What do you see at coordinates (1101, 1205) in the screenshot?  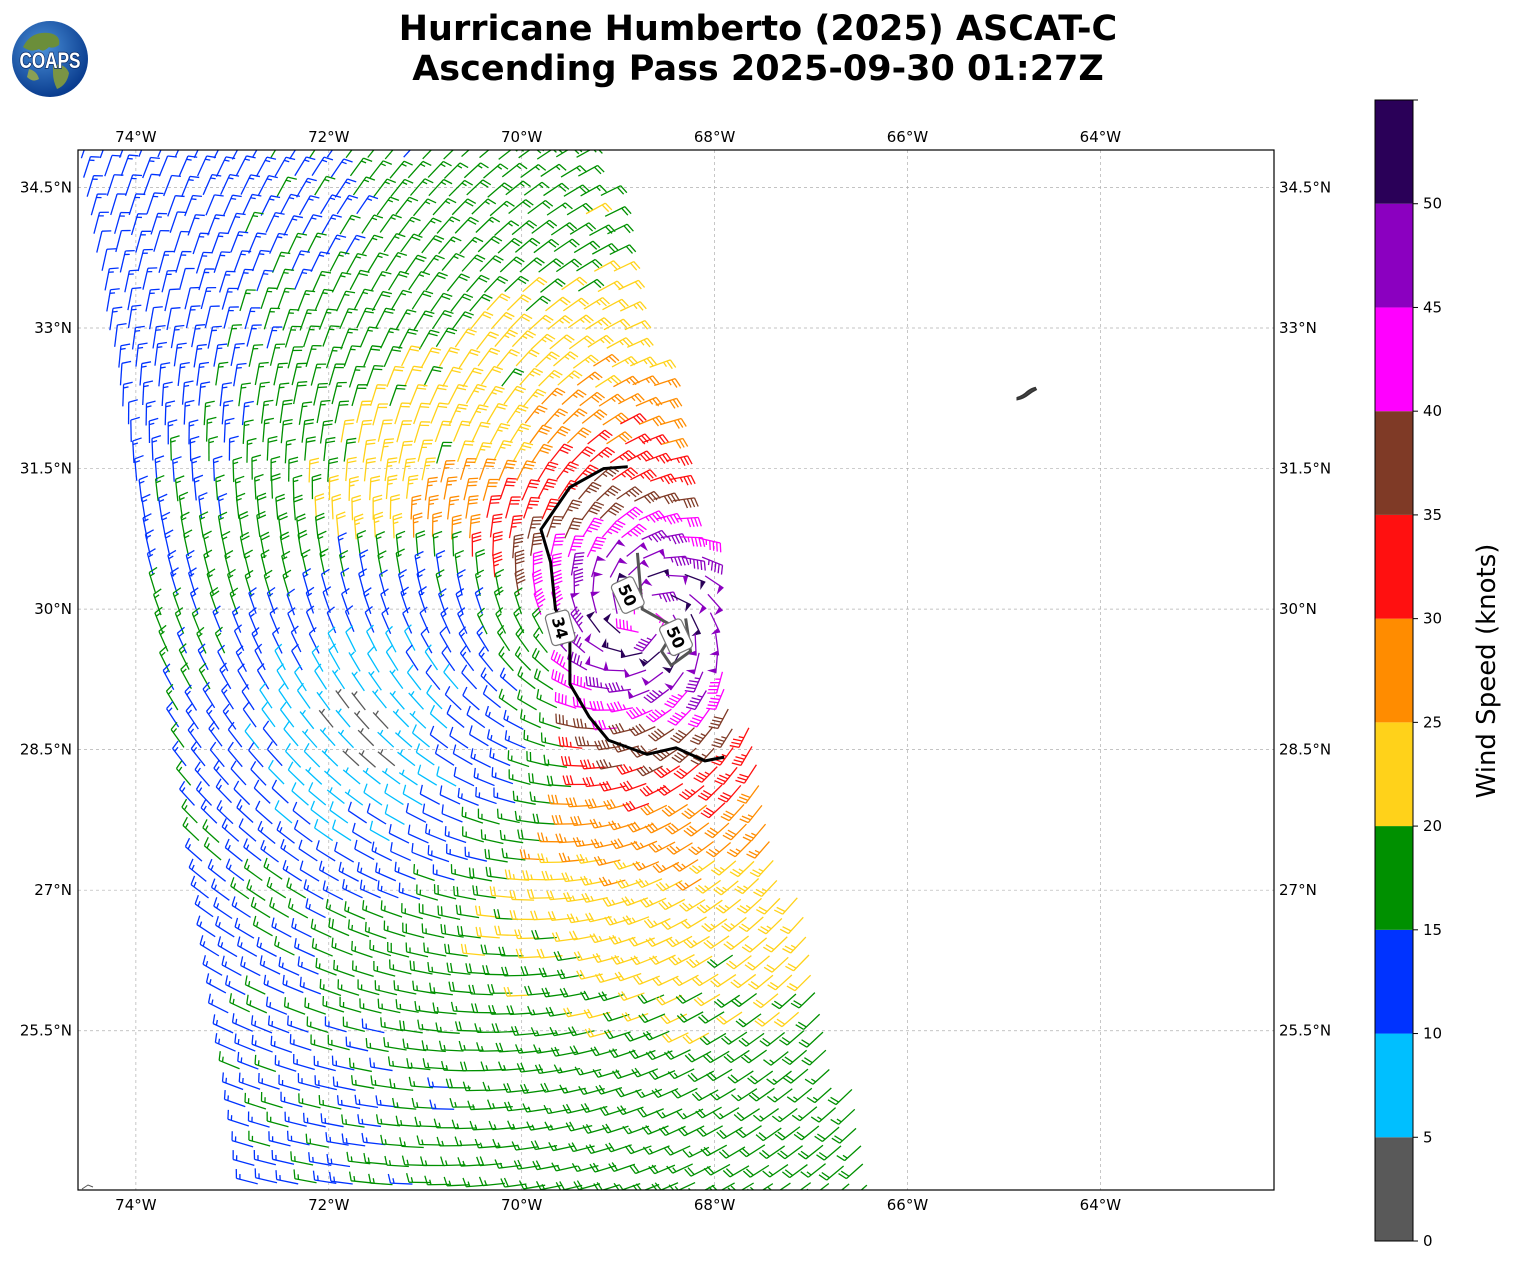 I see `lon-tick-label: 64°W` at bounding box center [1101, 1205].